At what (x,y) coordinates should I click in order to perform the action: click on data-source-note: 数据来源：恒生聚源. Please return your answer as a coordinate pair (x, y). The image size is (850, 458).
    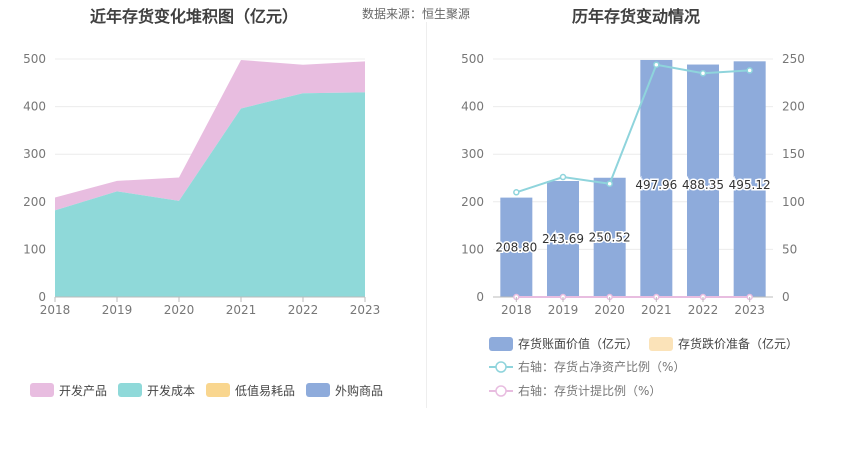
    Looking at the image, I should click on (416, 14).